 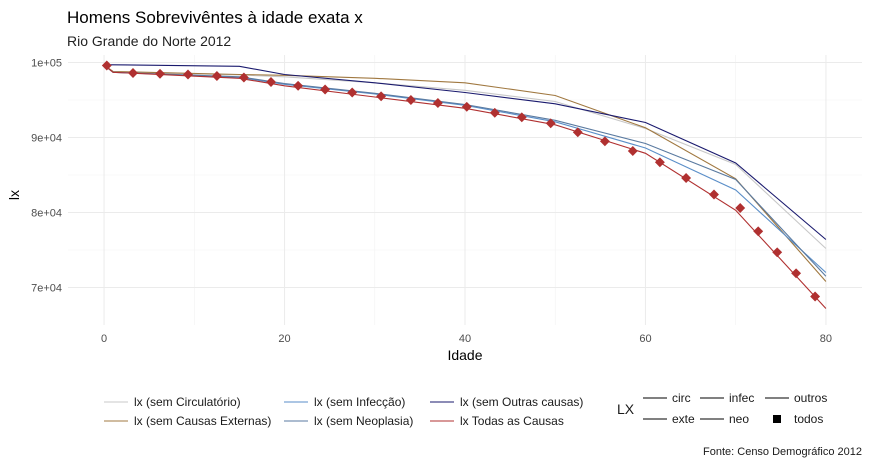 What do you see at coordinates (782, 452) in the screenshot?
I see `caption: Fonte: Censo Demográfico 2012` at bounding box center [782, 452].